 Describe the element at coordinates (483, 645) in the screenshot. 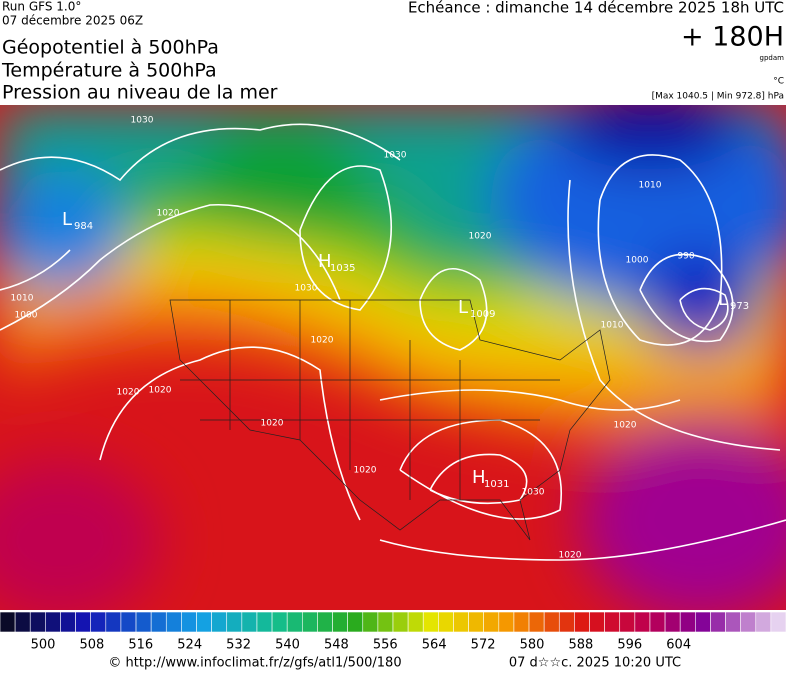

I see `colorbar-label: 572` at that location.